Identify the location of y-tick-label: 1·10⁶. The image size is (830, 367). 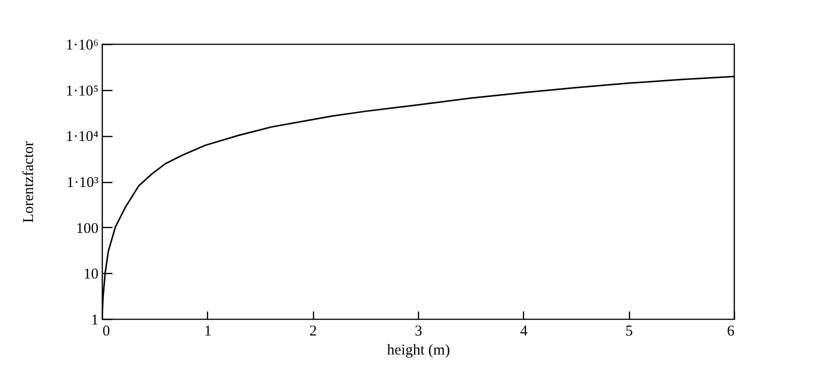
(82, 46).